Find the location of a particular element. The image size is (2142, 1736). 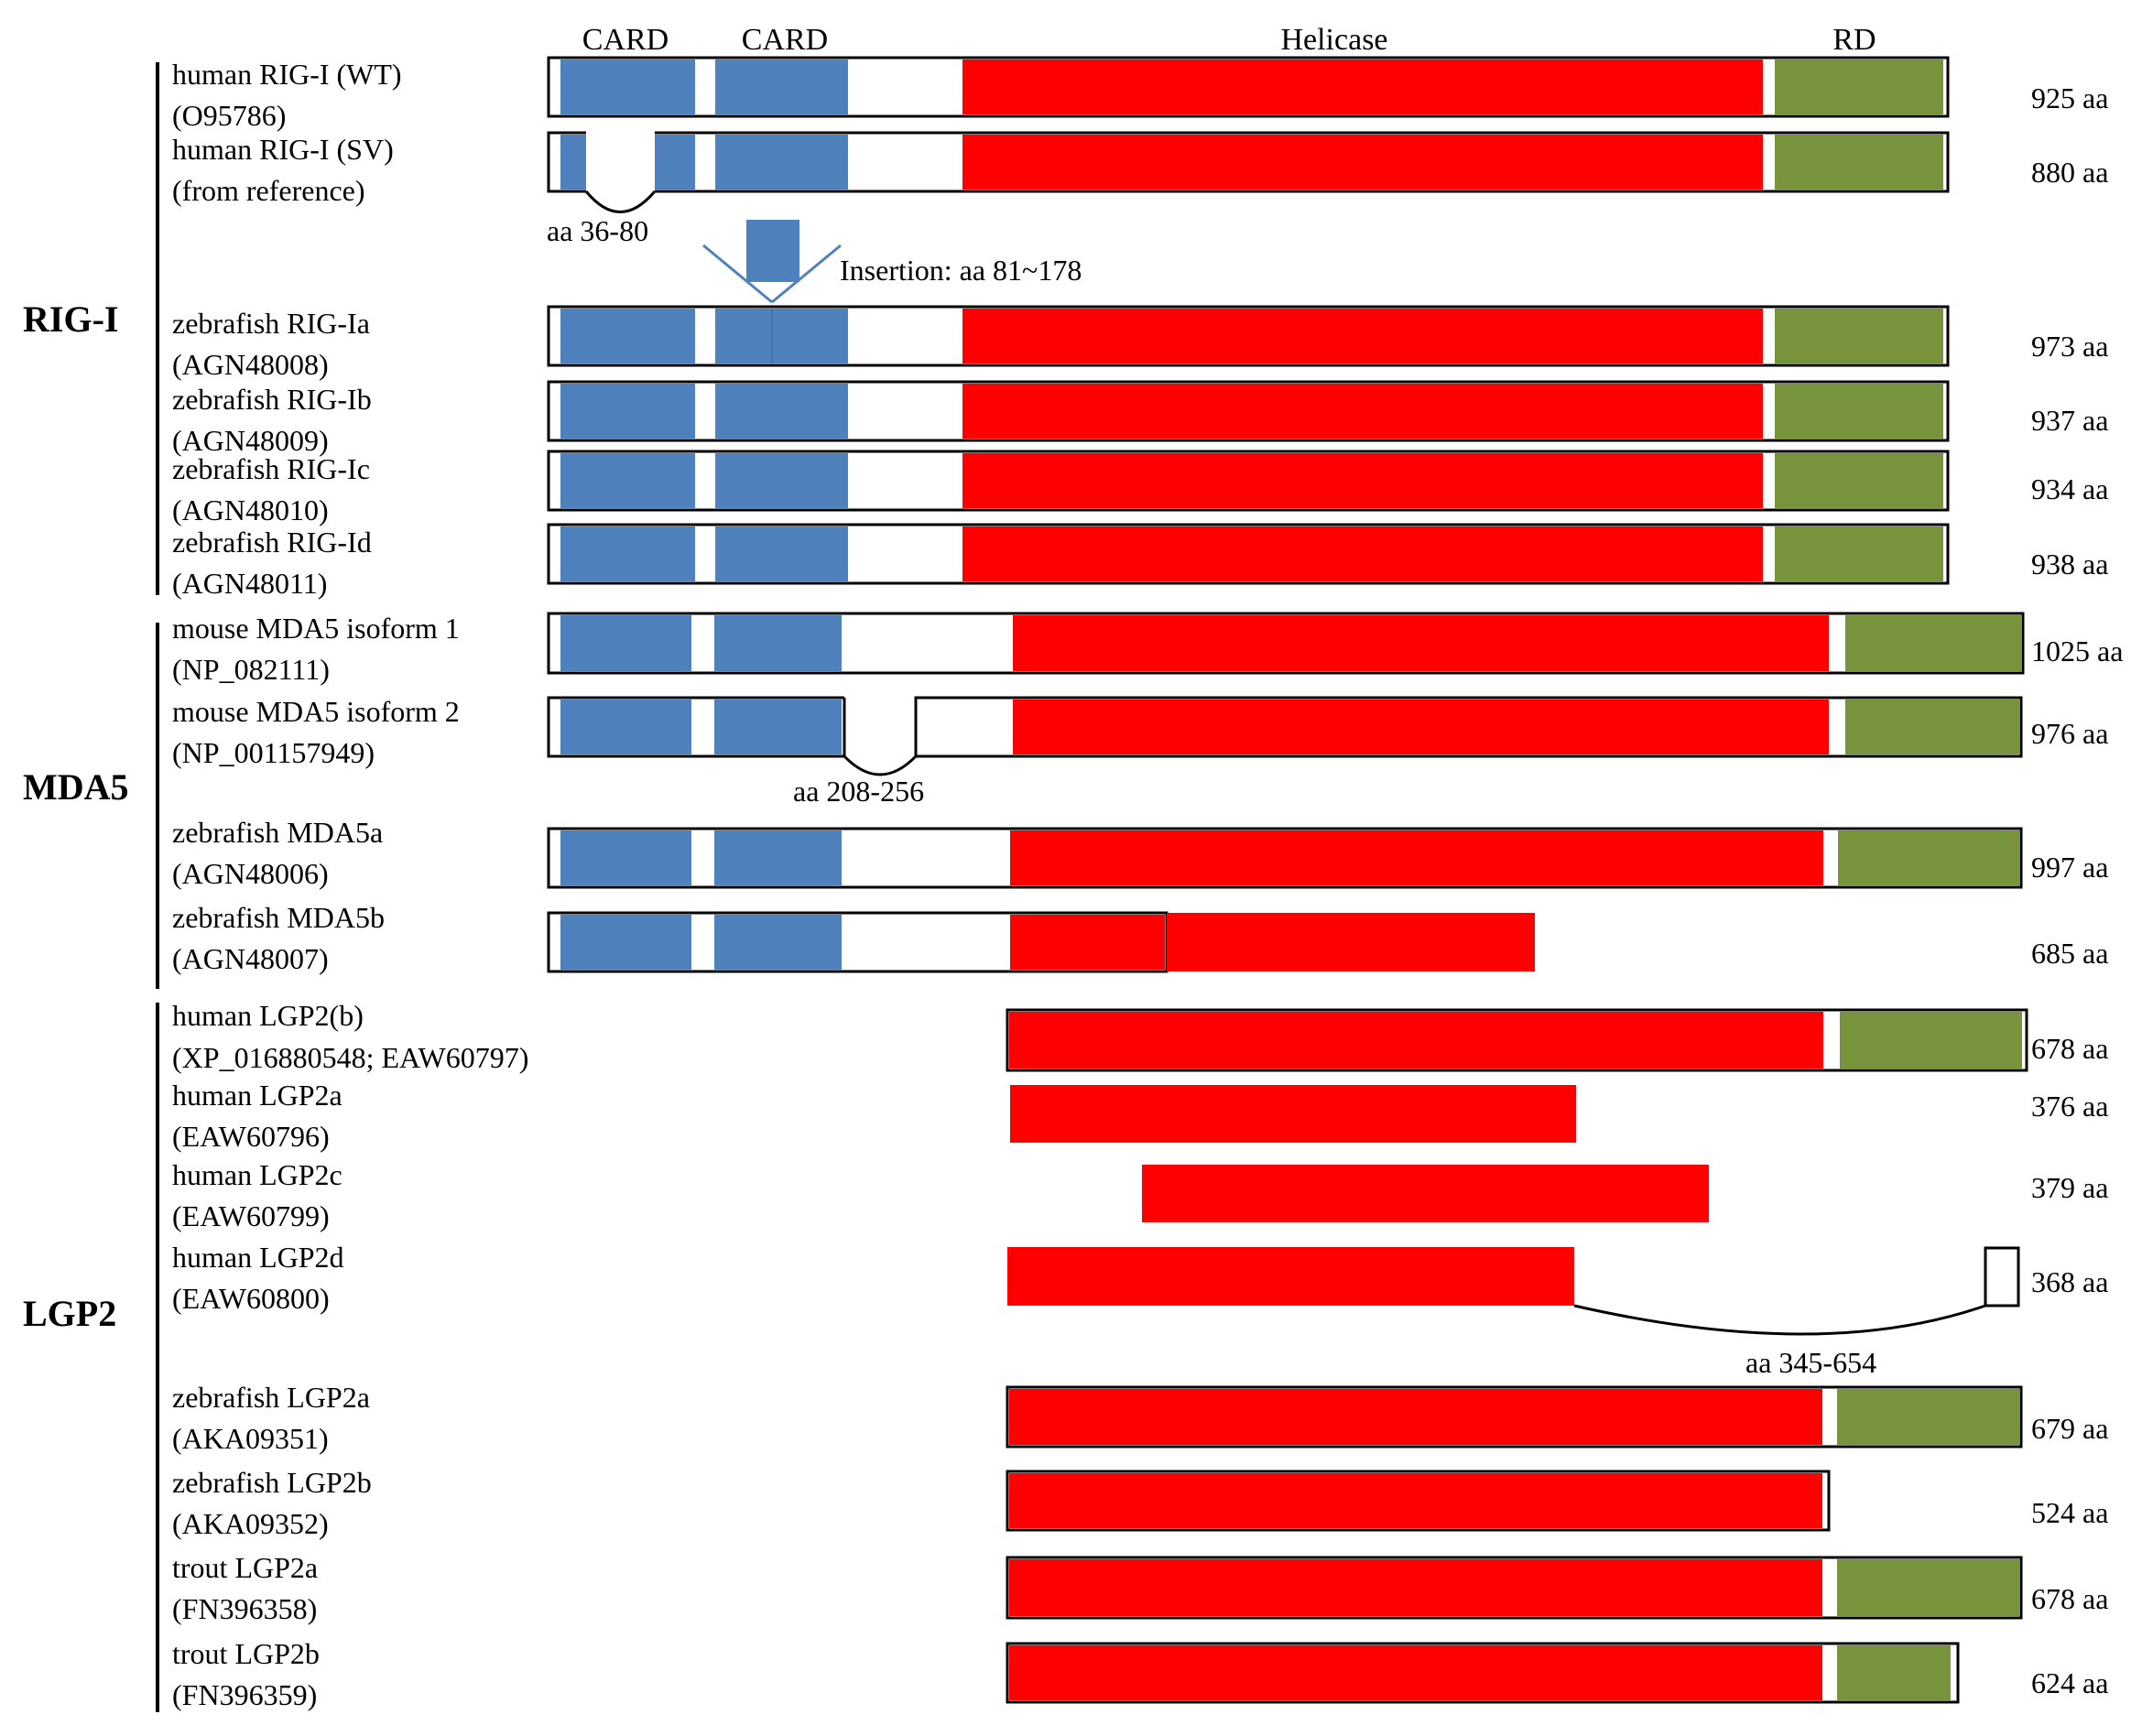

protein-name: human LGP2(b) is located at coordinates (268, 1015).